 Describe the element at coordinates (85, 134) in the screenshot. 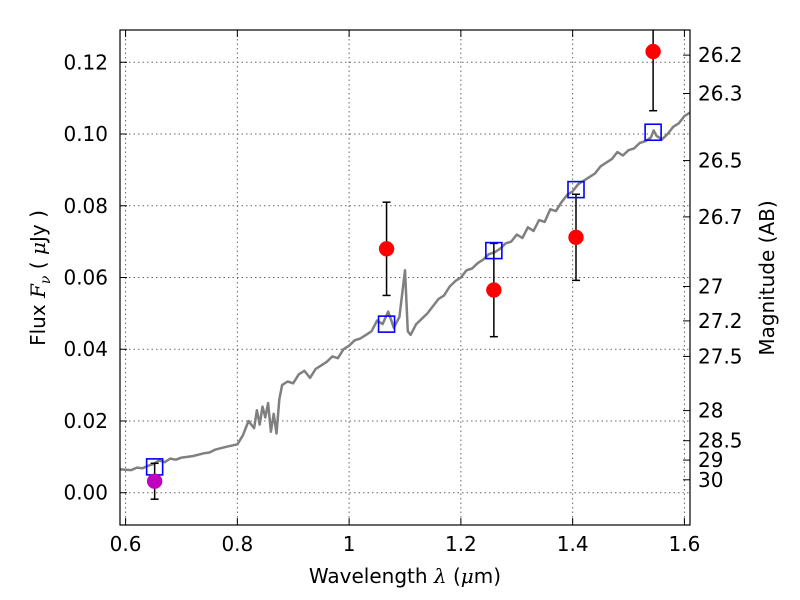

I see `y-tick-label: 0.10` at that location.